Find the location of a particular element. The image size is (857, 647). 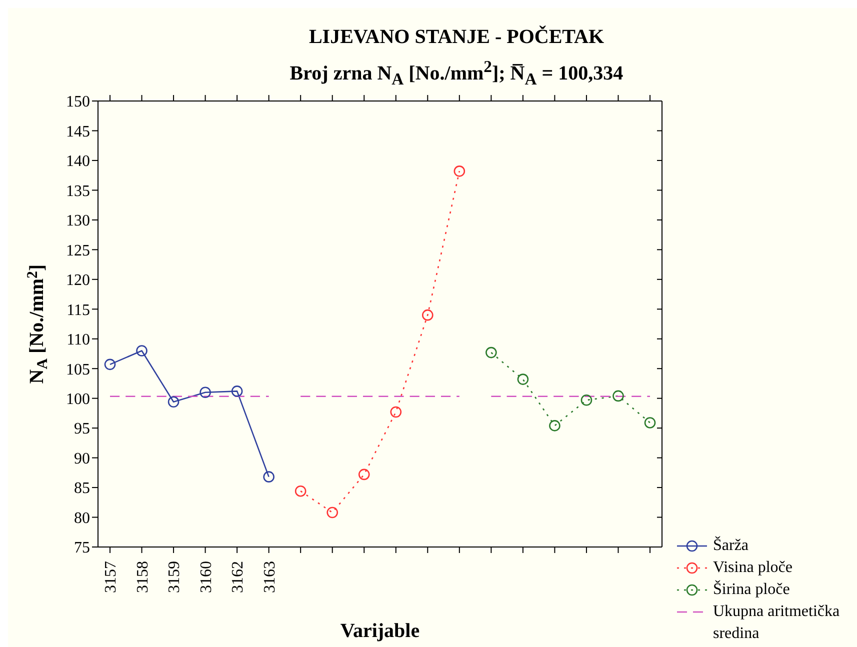

chart-title: LIJEVANO STANJE - POČETAK is located at coordinates (457, 36).